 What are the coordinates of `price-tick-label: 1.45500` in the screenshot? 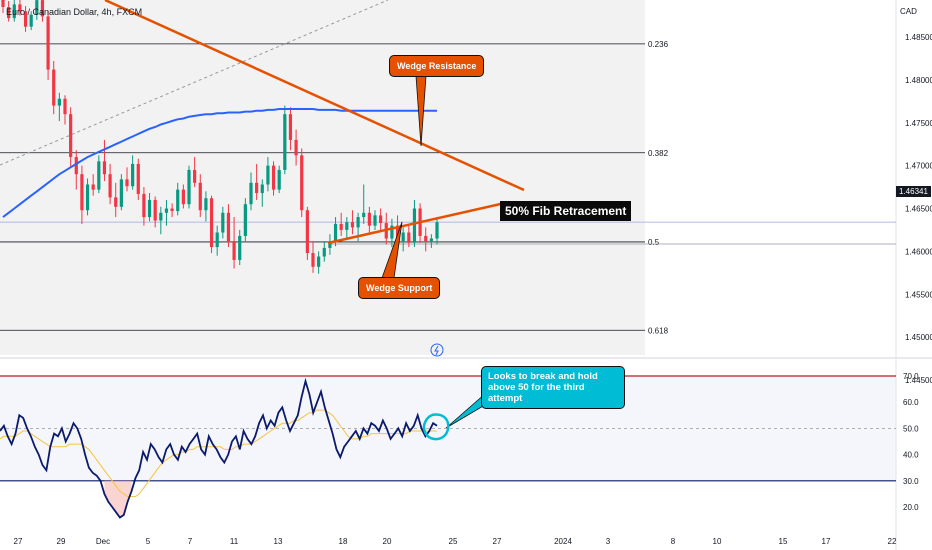 It's located at (918, 294).